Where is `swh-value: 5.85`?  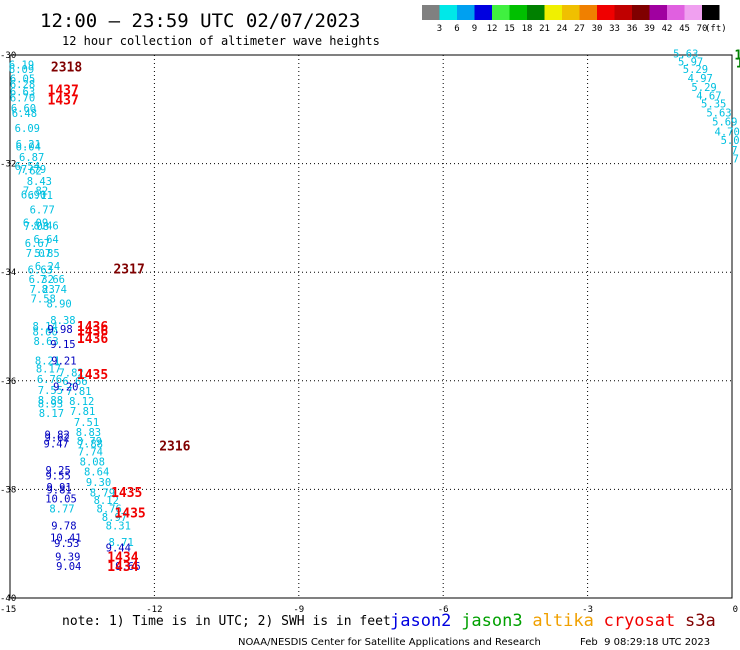
swh-value: 5.85 is located at coordinates (46, 254).